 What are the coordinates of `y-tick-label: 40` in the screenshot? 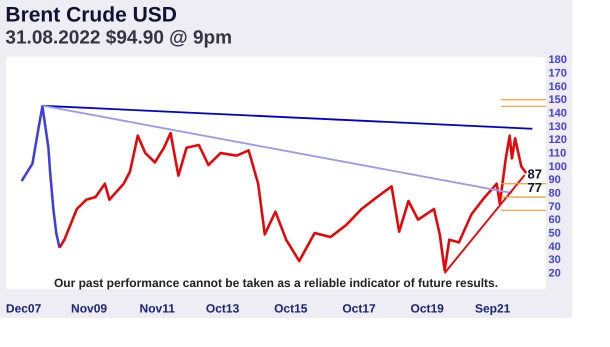 It's located at (554, 246).